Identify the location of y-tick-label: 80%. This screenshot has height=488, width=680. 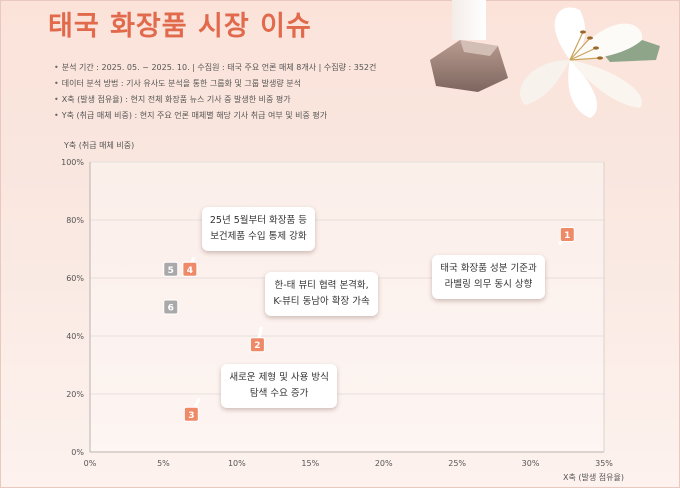
(75, 220).